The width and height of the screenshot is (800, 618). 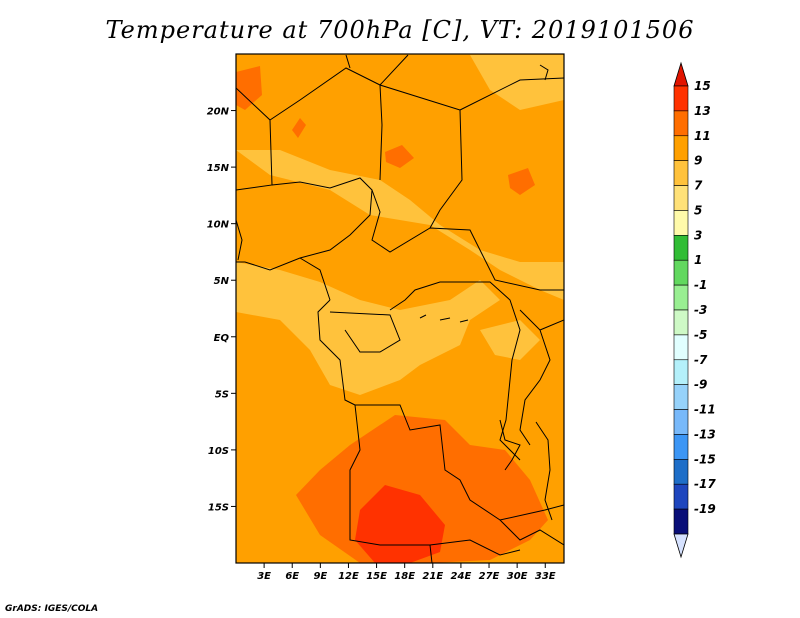 What do you see at coordinates (702, 111) in the screenshot?
I see `colorbar-label: 13` at bounding box center [702, 111].